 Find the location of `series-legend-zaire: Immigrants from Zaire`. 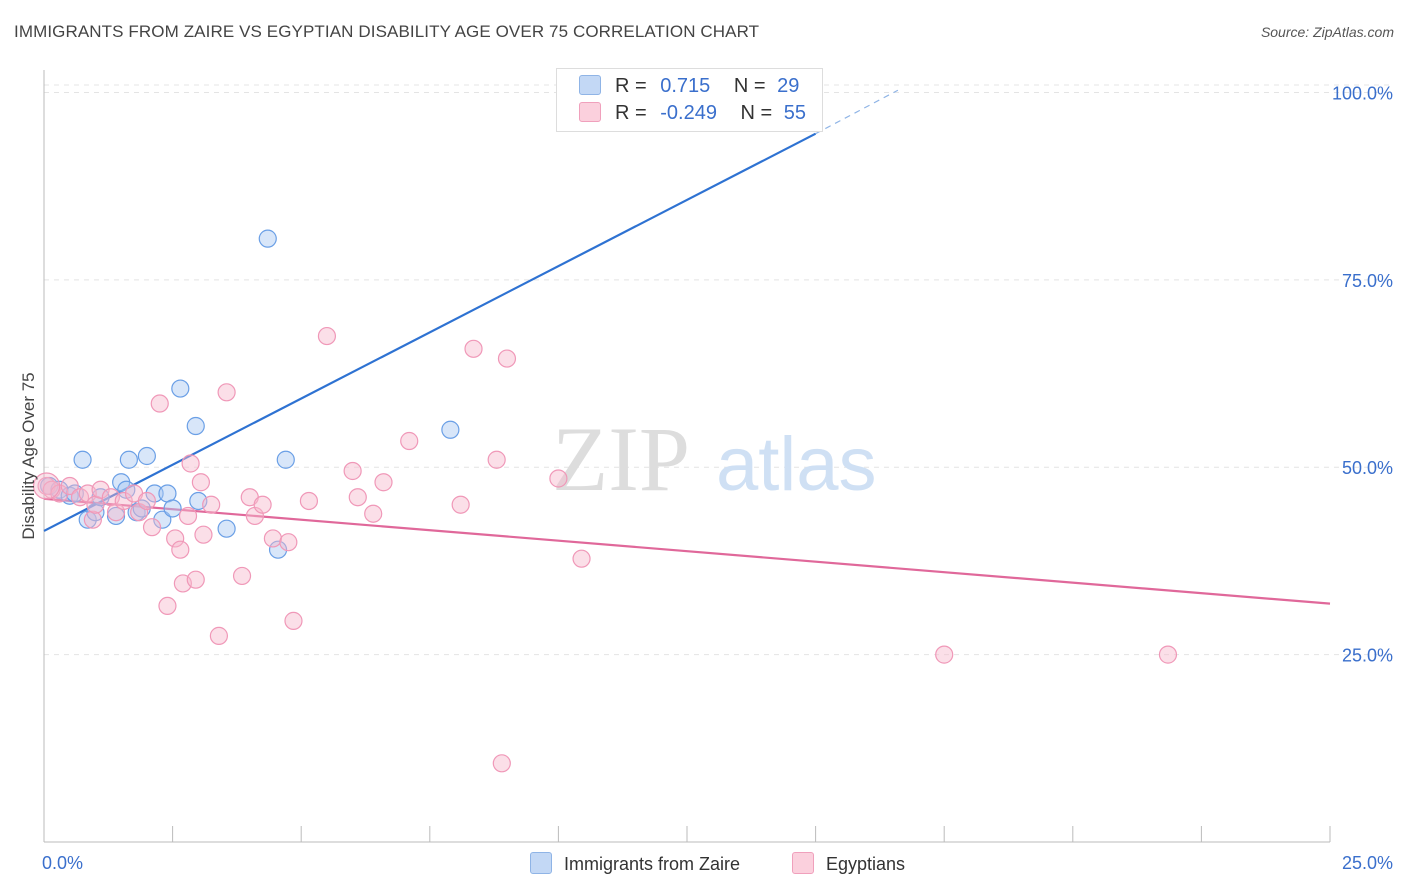

series-legend-zaire: Immigrants from Zaire is located at coordinates (635, 863).